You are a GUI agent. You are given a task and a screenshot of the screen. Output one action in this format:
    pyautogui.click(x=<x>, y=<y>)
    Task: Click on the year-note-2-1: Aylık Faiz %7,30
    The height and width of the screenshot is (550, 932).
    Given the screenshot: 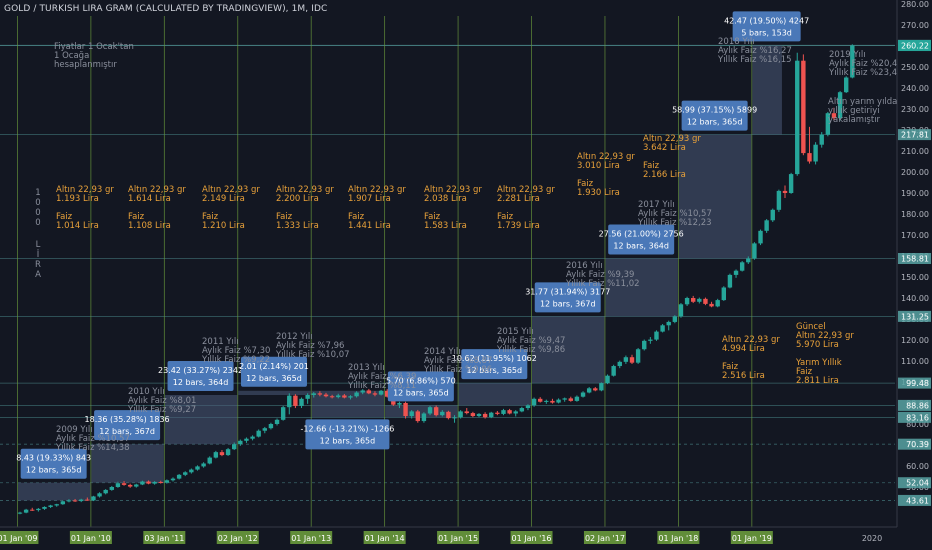 What is the action you would take?
    pyautogui.click(x=236, y=351)
    